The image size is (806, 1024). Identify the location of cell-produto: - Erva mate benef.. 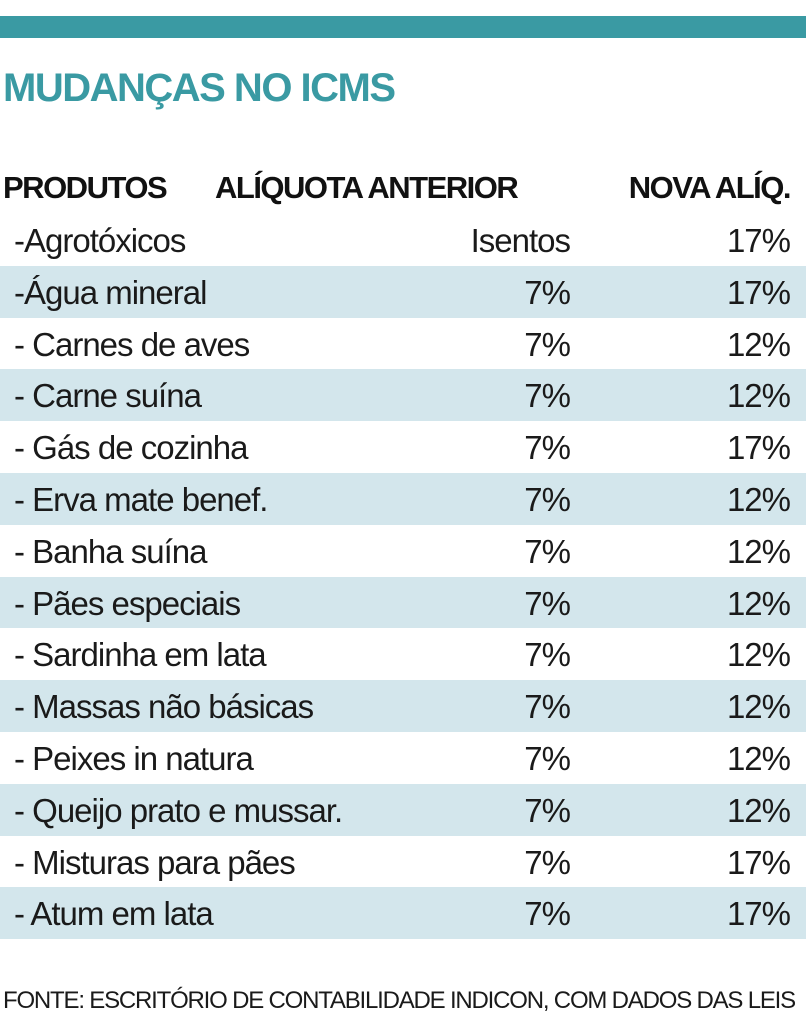
(141, 499).